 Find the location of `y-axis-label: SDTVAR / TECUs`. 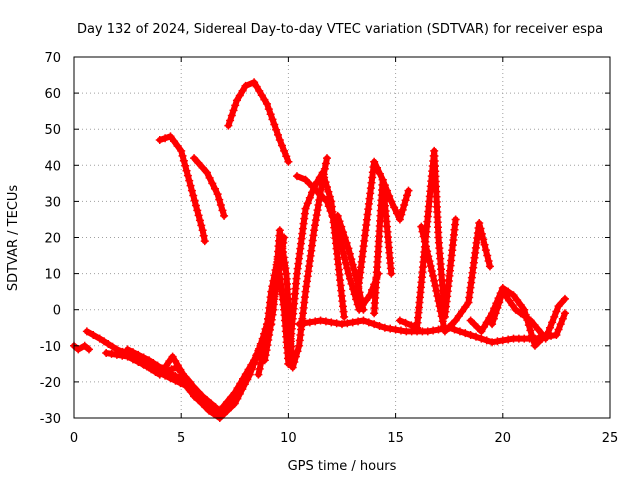

y-axis-label: SDTVAR / TECUs is located at coordinates (13, 238).